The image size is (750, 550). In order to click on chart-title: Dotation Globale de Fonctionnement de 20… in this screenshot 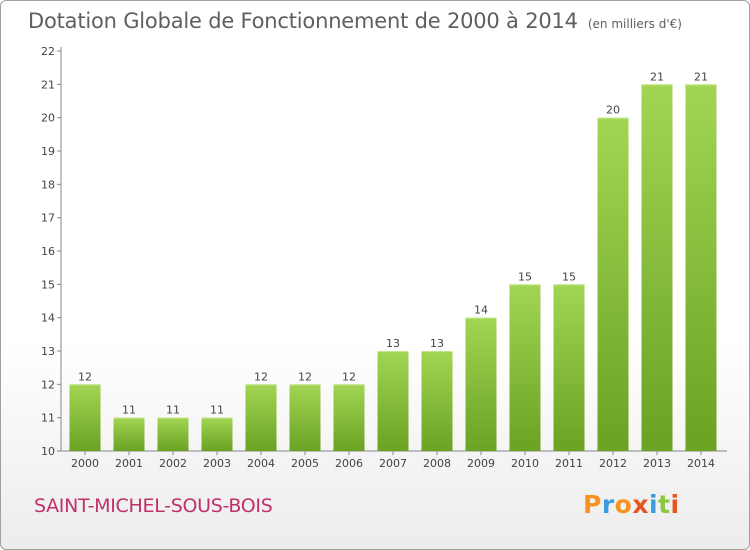, I will do `click(355, 21)`.